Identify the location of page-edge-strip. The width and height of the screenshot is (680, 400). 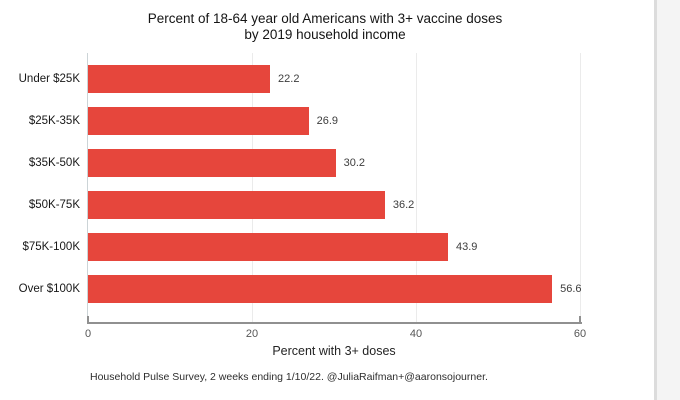
(668, 200).